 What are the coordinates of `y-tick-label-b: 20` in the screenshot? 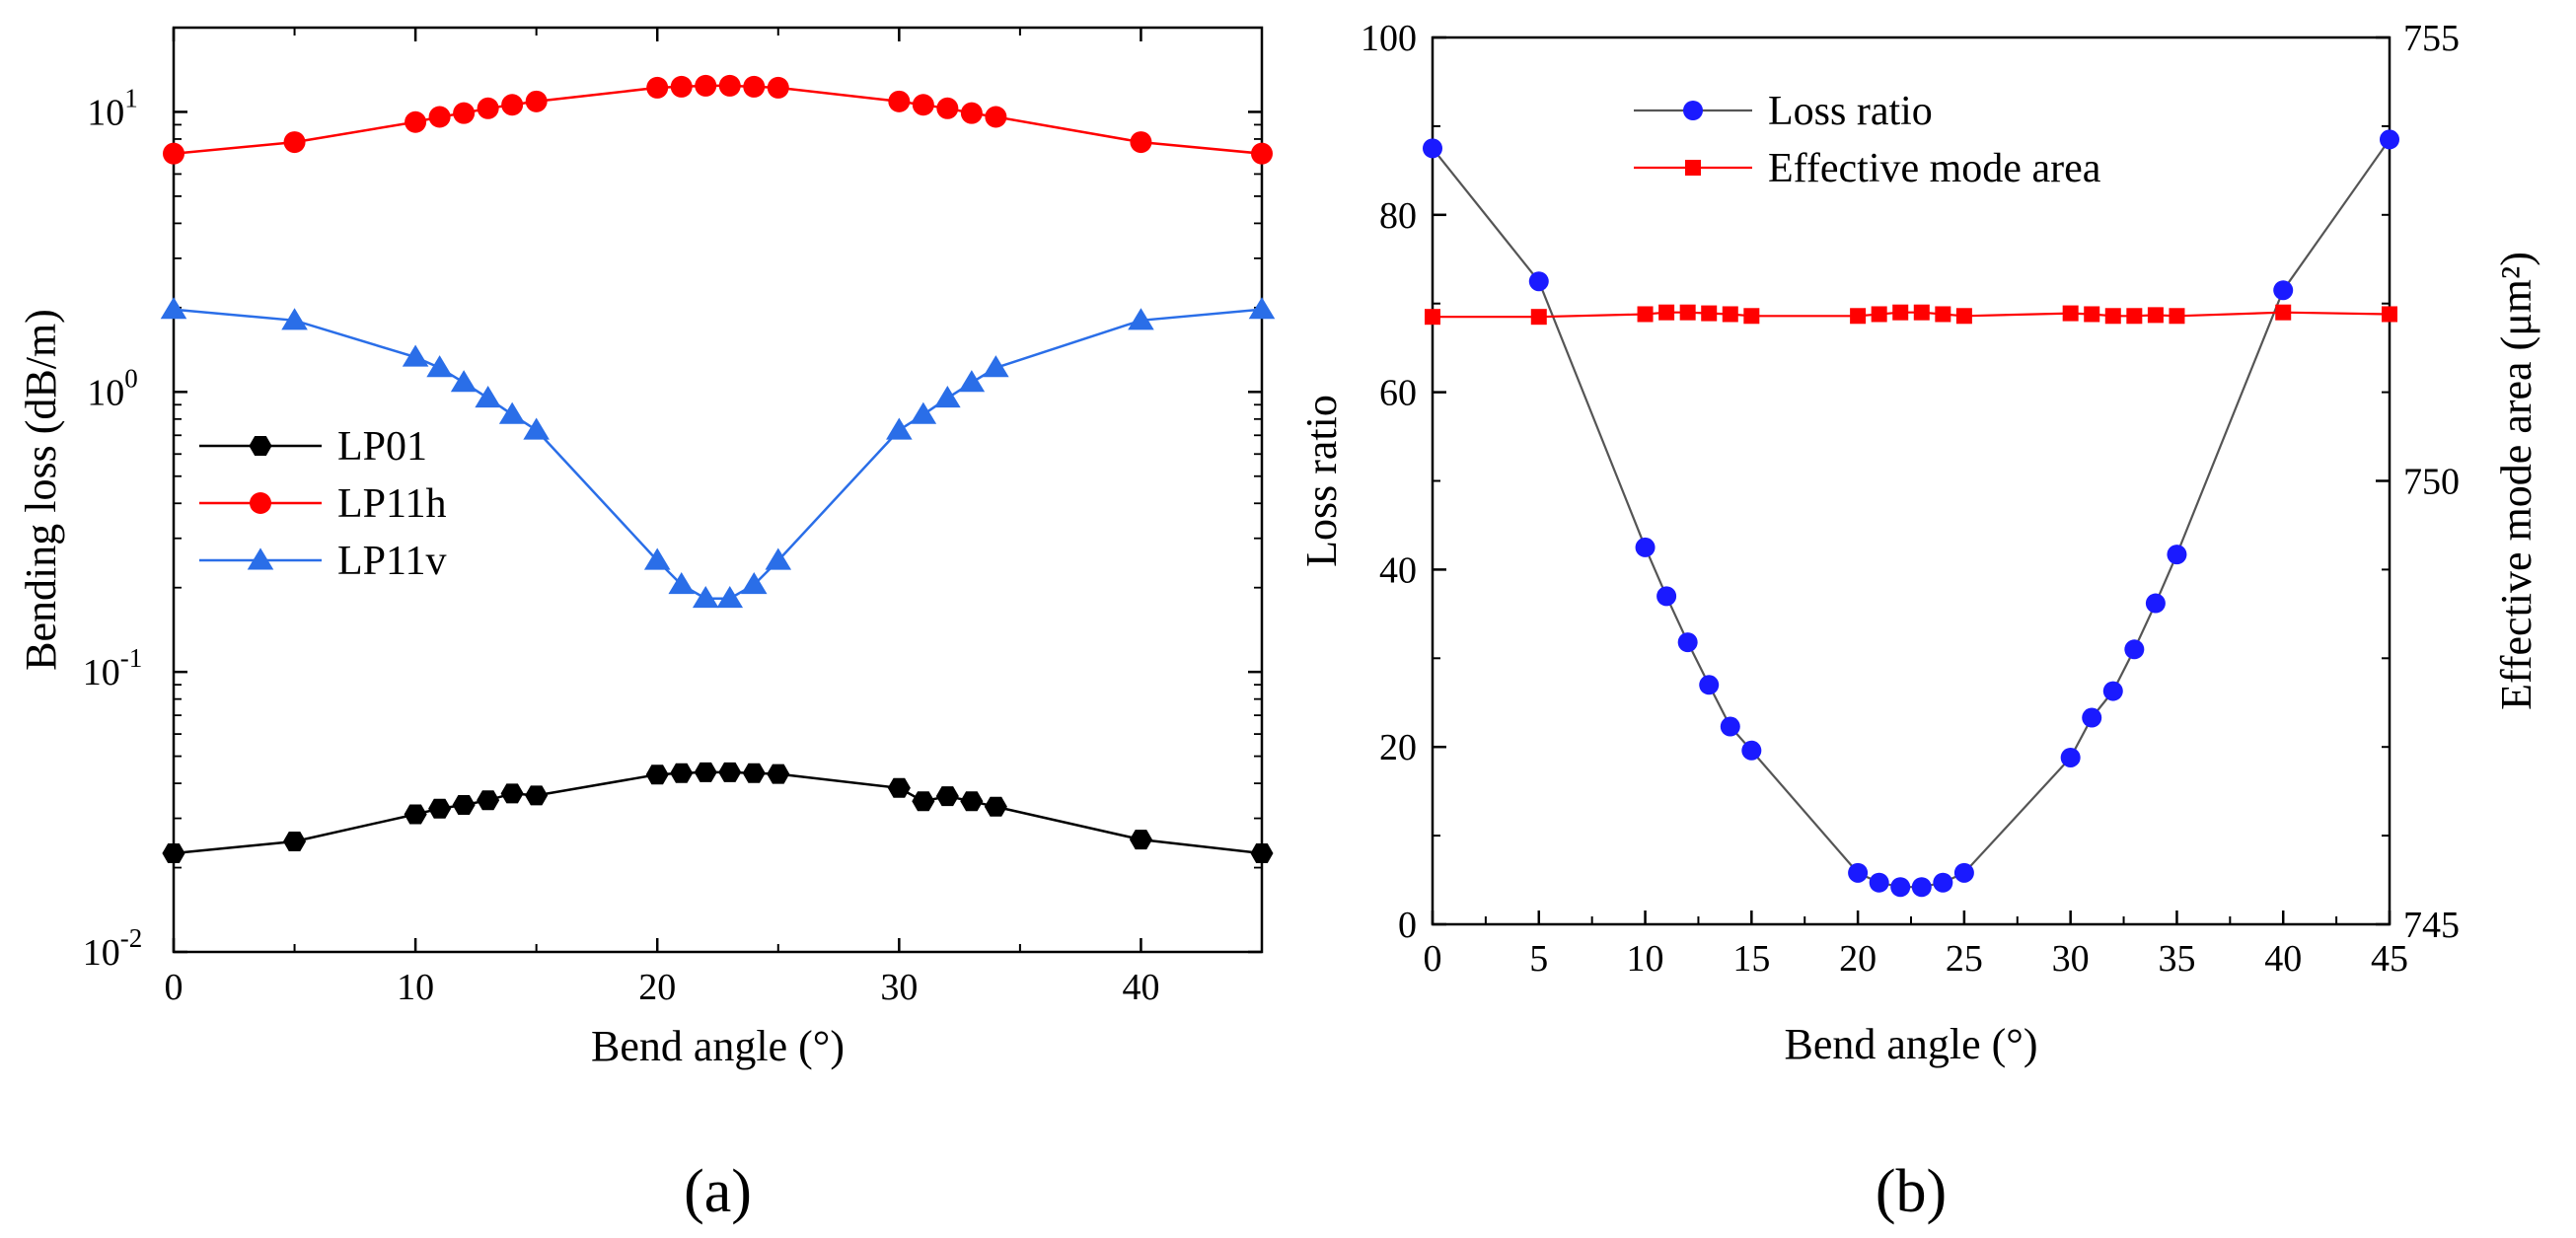 It's located at (1398, 747).